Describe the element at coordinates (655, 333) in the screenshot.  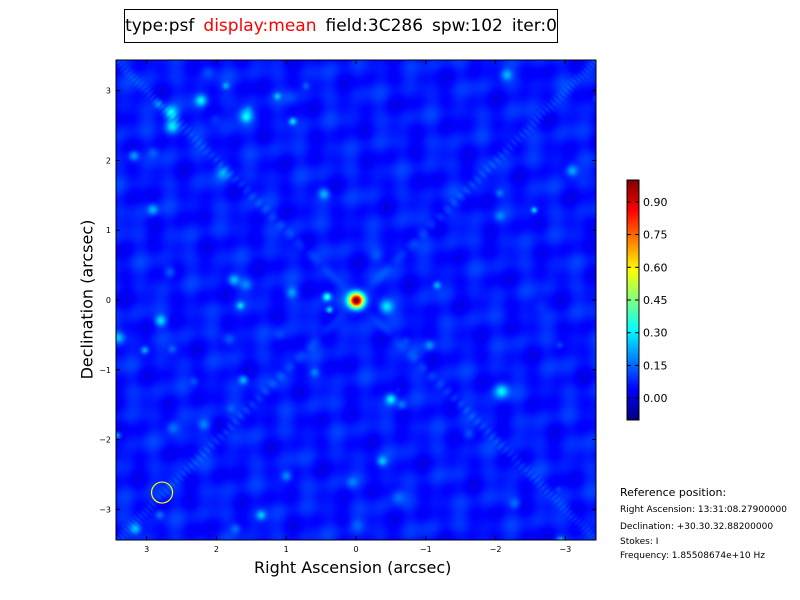
I see `colorbar-tick-label: 0.30` at that location.